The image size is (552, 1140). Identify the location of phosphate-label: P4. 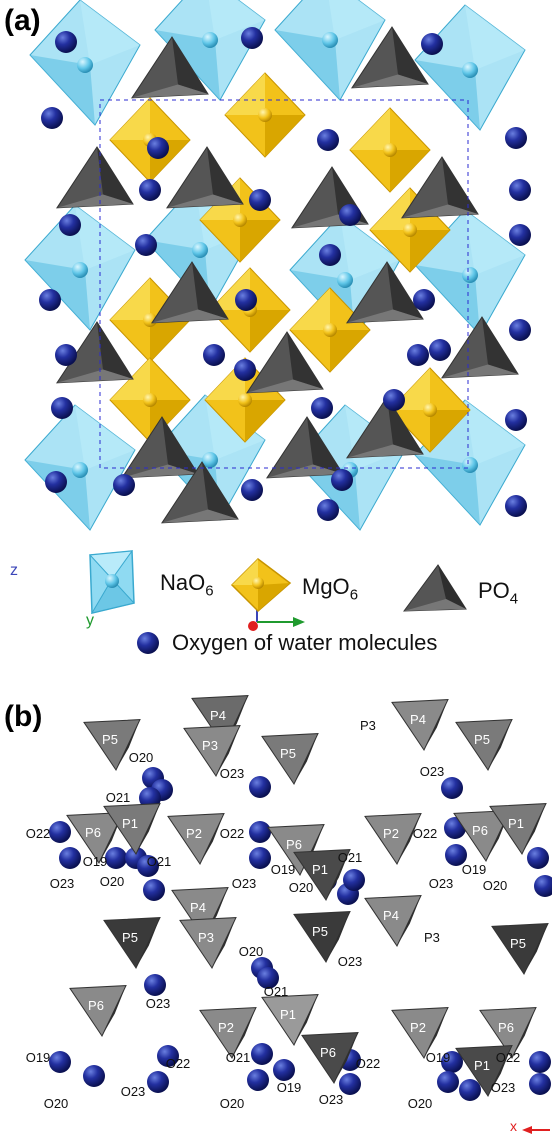
(418, 719).